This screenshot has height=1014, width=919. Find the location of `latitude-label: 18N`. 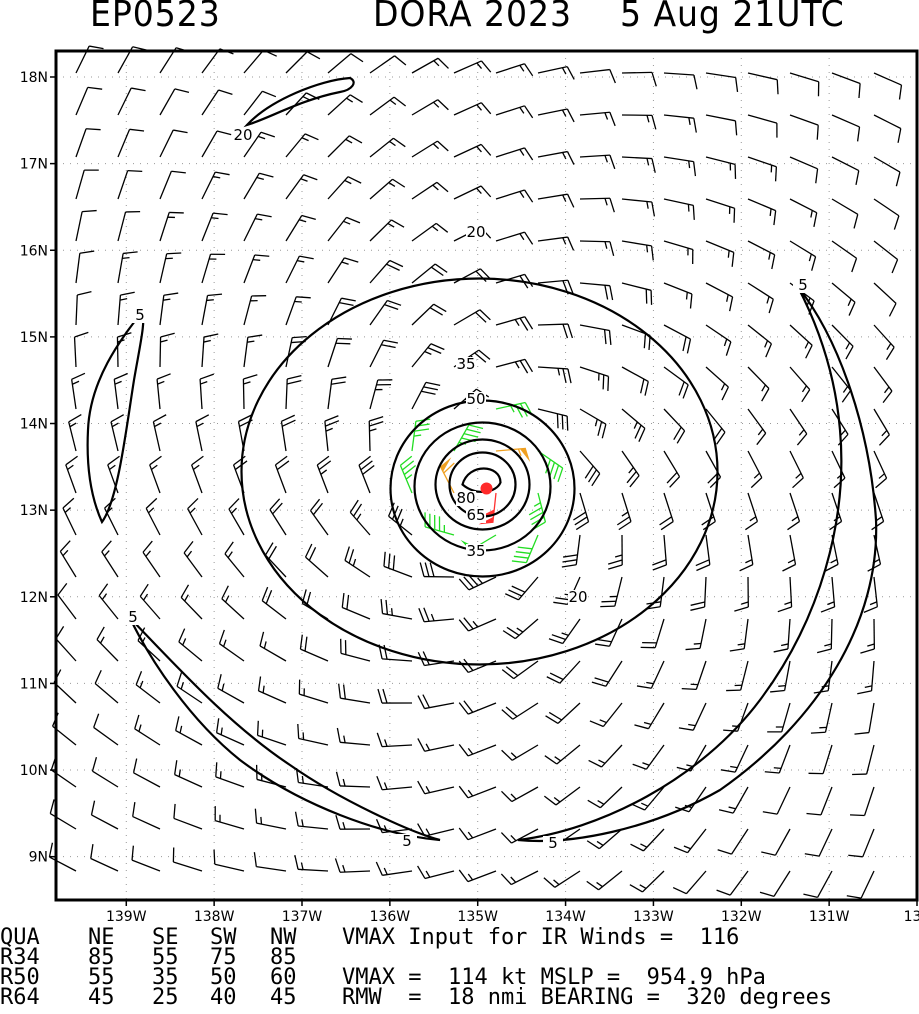

latitude-label: 18N is located at coordinates (34, 78).